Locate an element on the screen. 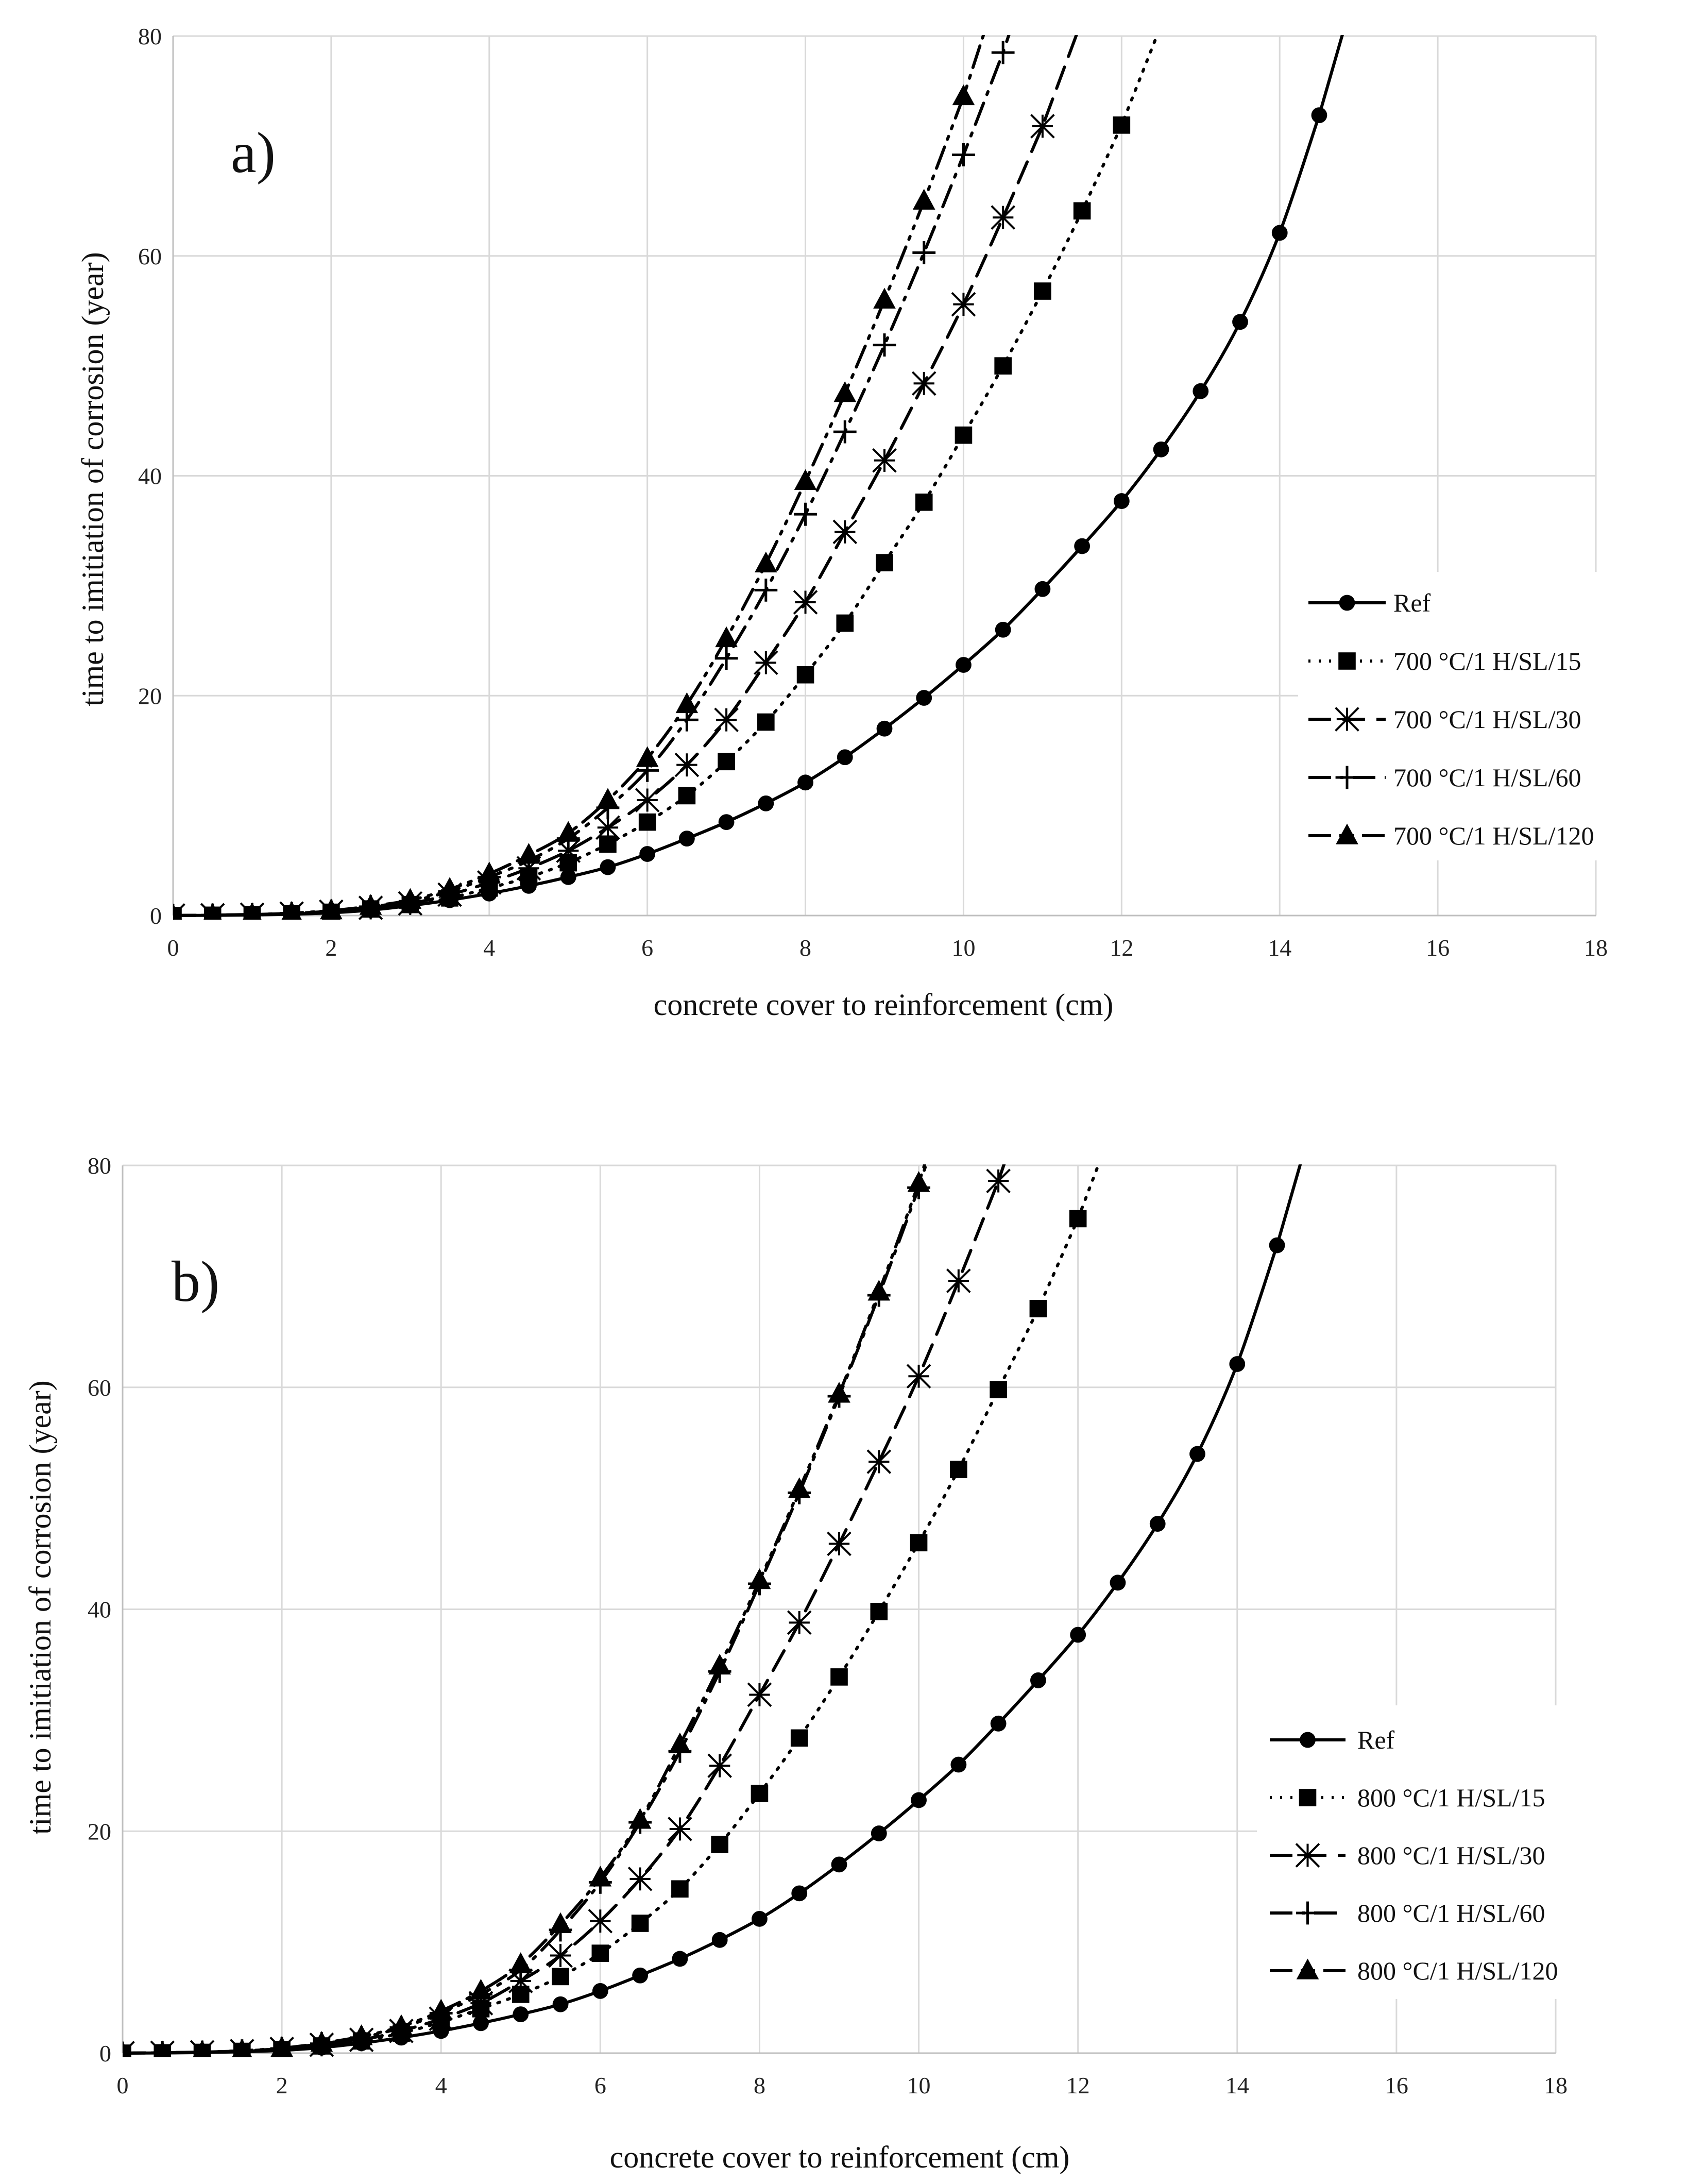 The height and width of the screenshot is (2184, 1686). legend-item: 700 °C/1 H/SL/15 is located at coordinates (1444, 661).